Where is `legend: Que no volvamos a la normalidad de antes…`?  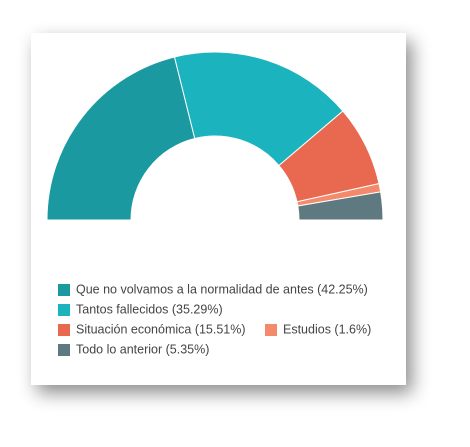
legend: Que no volvamos a la normalidad de antes… is located at coordinates (214, 319).